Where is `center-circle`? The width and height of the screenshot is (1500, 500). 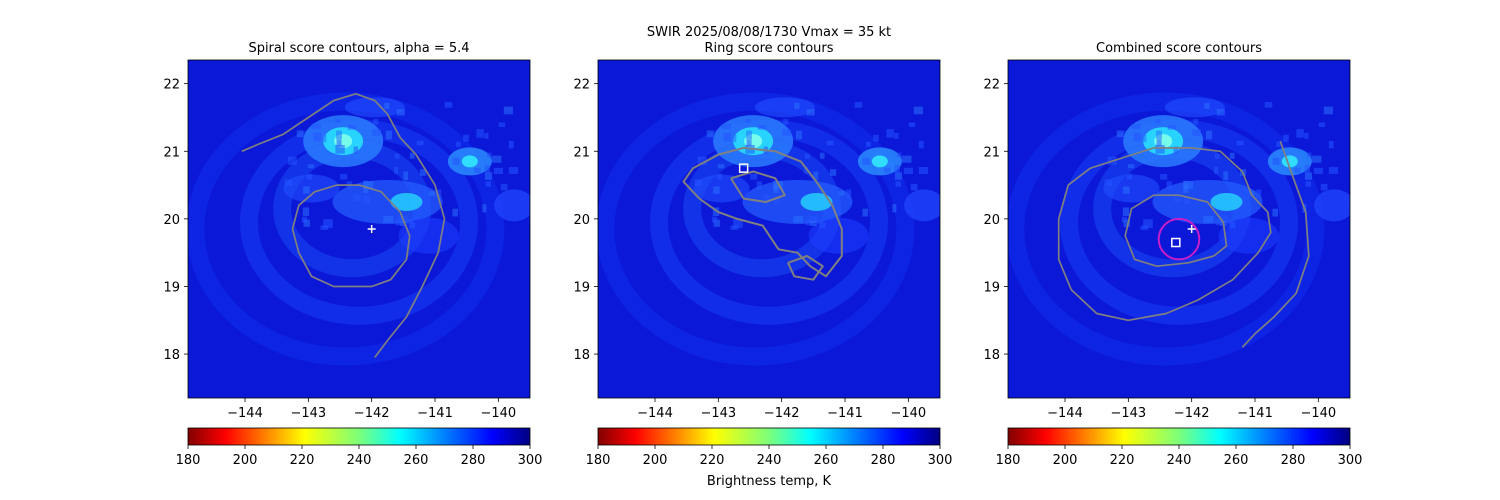 center-circle is located at coordinates (1179, 239).